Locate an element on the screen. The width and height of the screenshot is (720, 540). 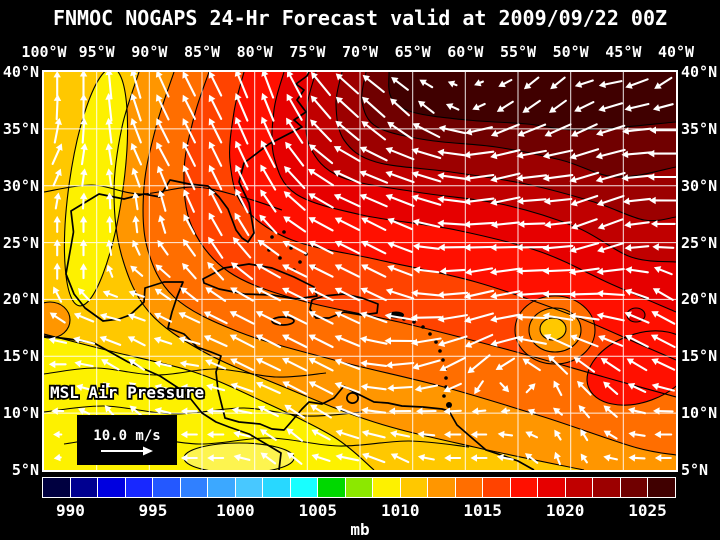
top-axis-tick: 40°W is located at coordinates (676, 52).